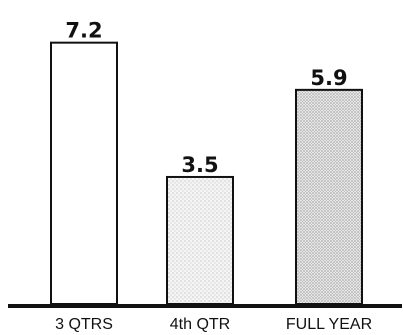 This screenshot has height=335, width=404. Describe the element at coordinates (200, 240) in the screenshot. I see `bar-4th-qtr` at that location.